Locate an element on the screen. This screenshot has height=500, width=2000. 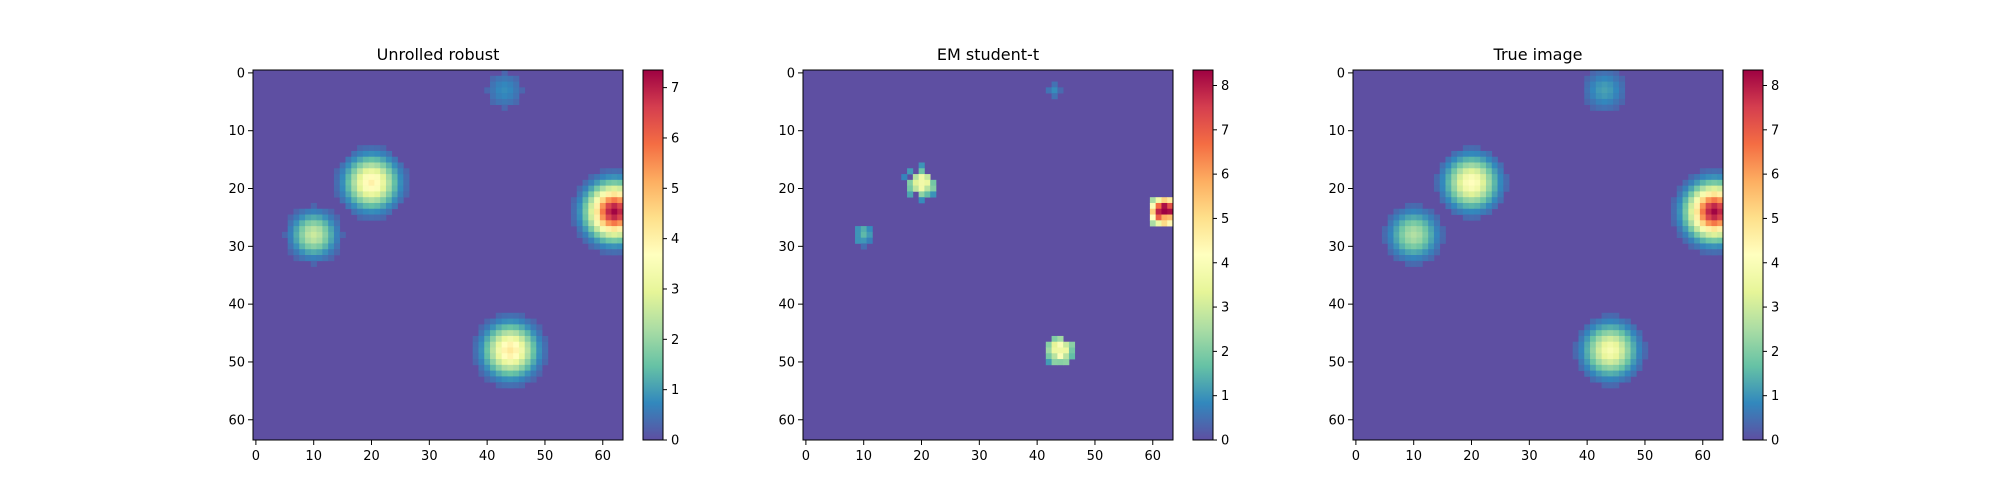
heatmap-cells is located at coordinates (1014, 223).